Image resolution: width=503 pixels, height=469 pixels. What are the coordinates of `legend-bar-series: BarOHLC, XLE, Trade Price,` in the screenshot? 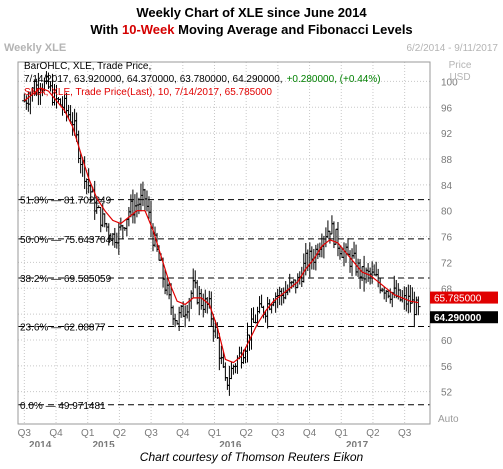 It's located at (87, 66).